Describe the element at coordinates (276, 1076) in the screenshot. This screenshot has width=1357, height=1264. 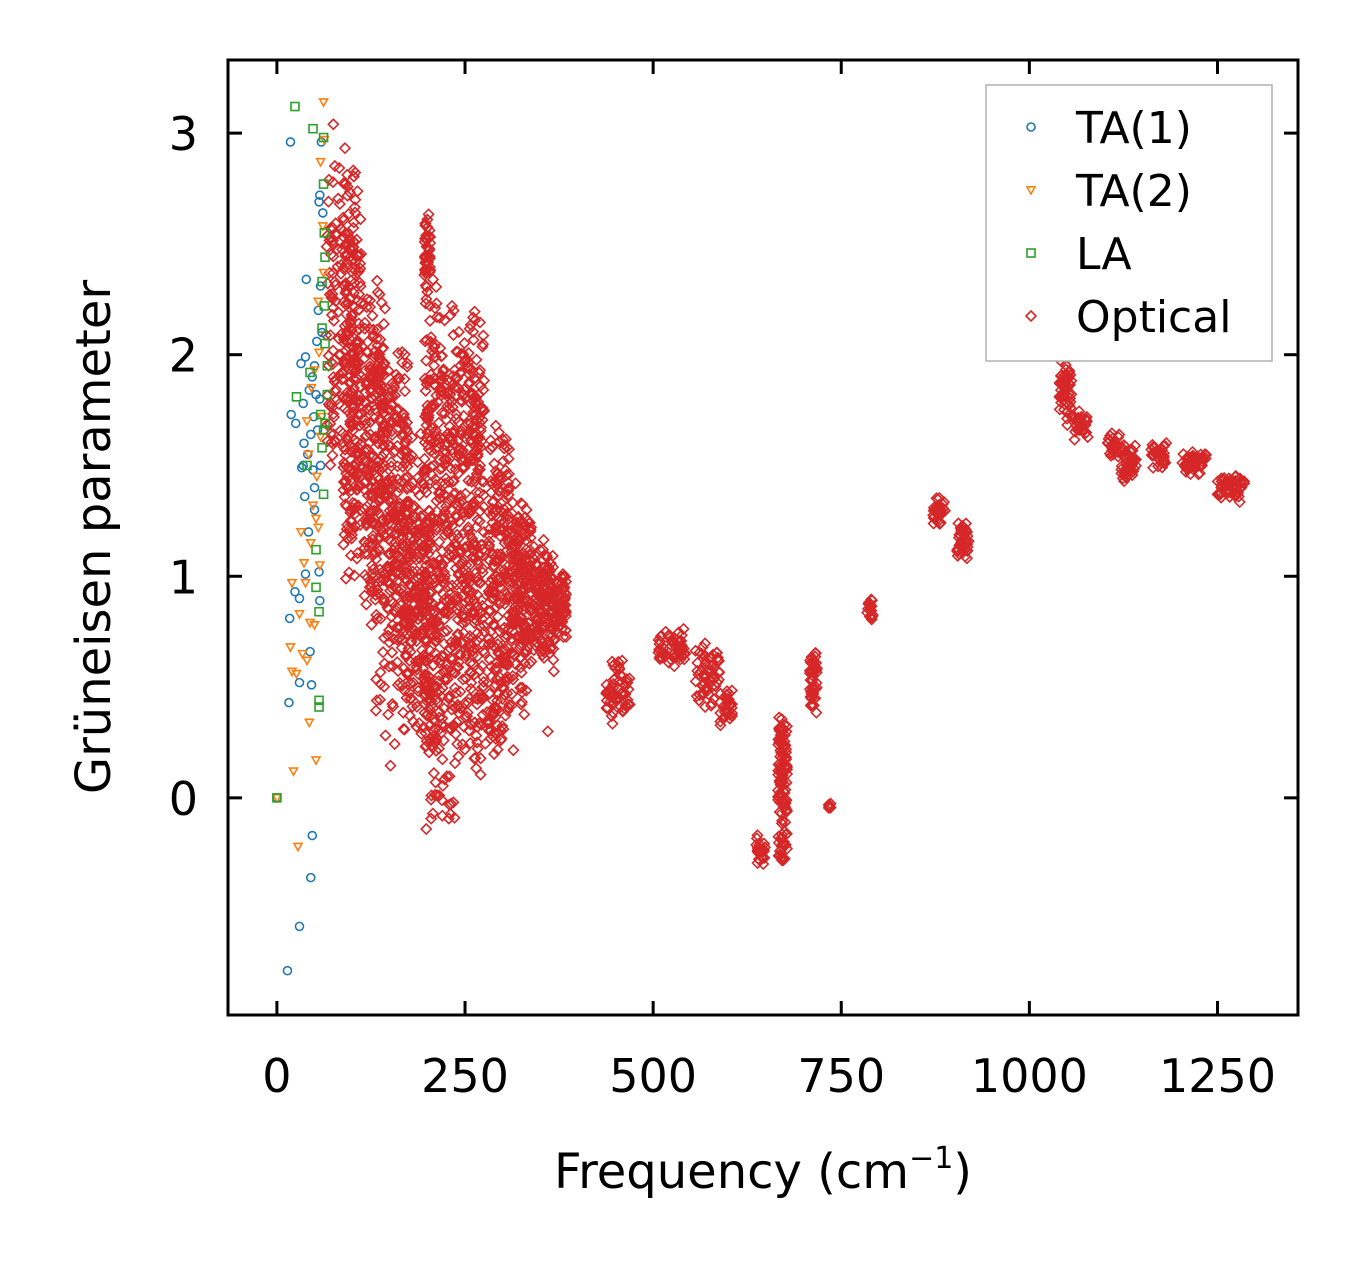
I see `x-tick-label: 0` at that location.